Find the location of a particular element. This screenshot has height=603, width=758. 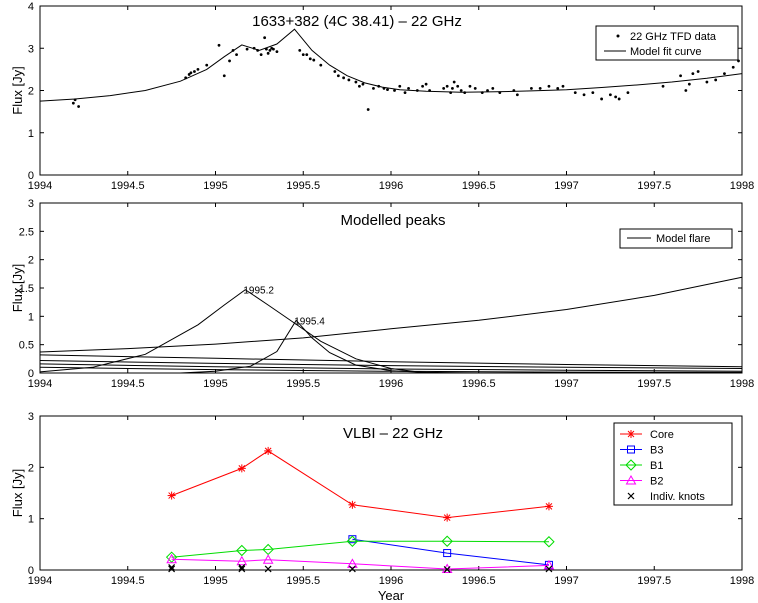

series-b3 is located at coordinates (450, 552).